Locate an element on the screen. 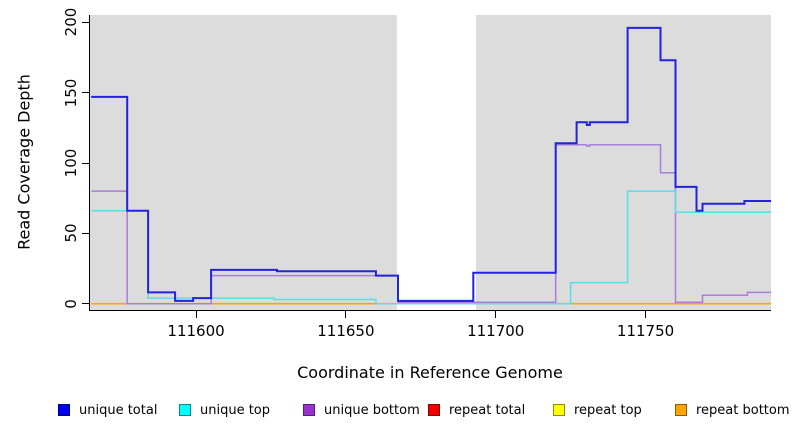  legend-label-repeat-top: repeat top is located at coordinates (608, 410).